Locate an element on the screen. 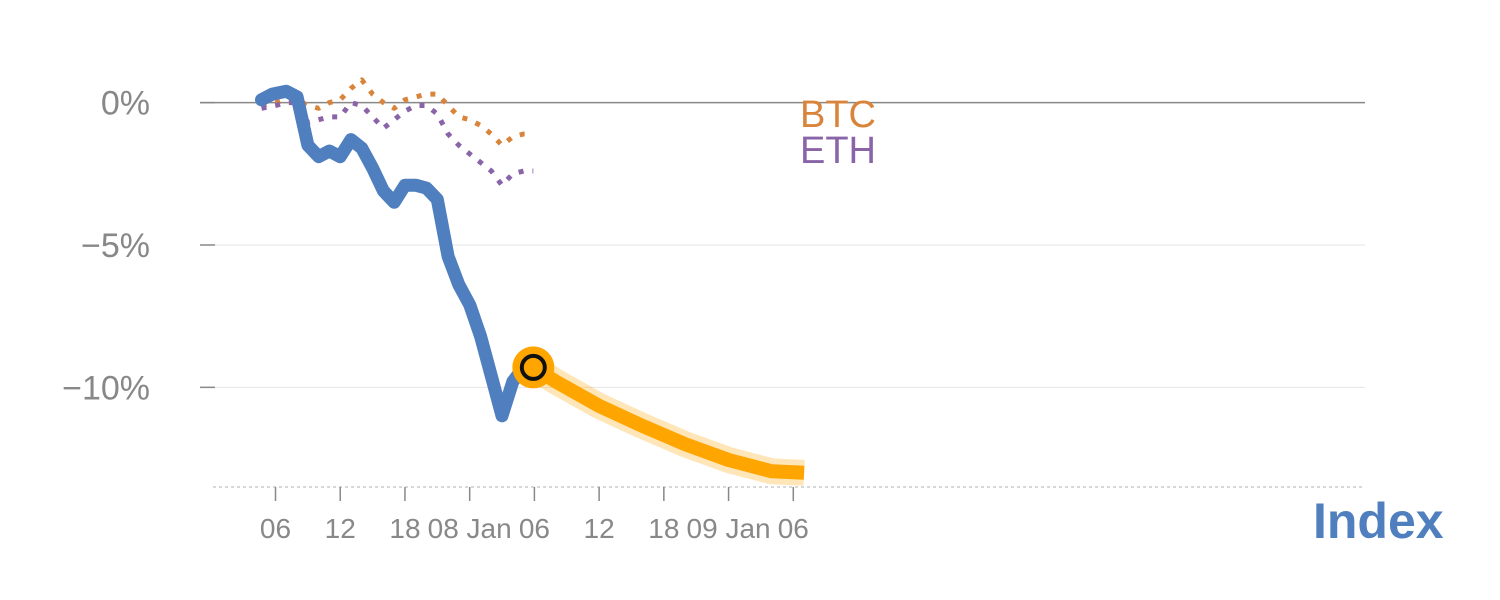 Image resolution: width=1500 pixels, height=600 pixels. current-point-marker is located at coordinates (533, 367).